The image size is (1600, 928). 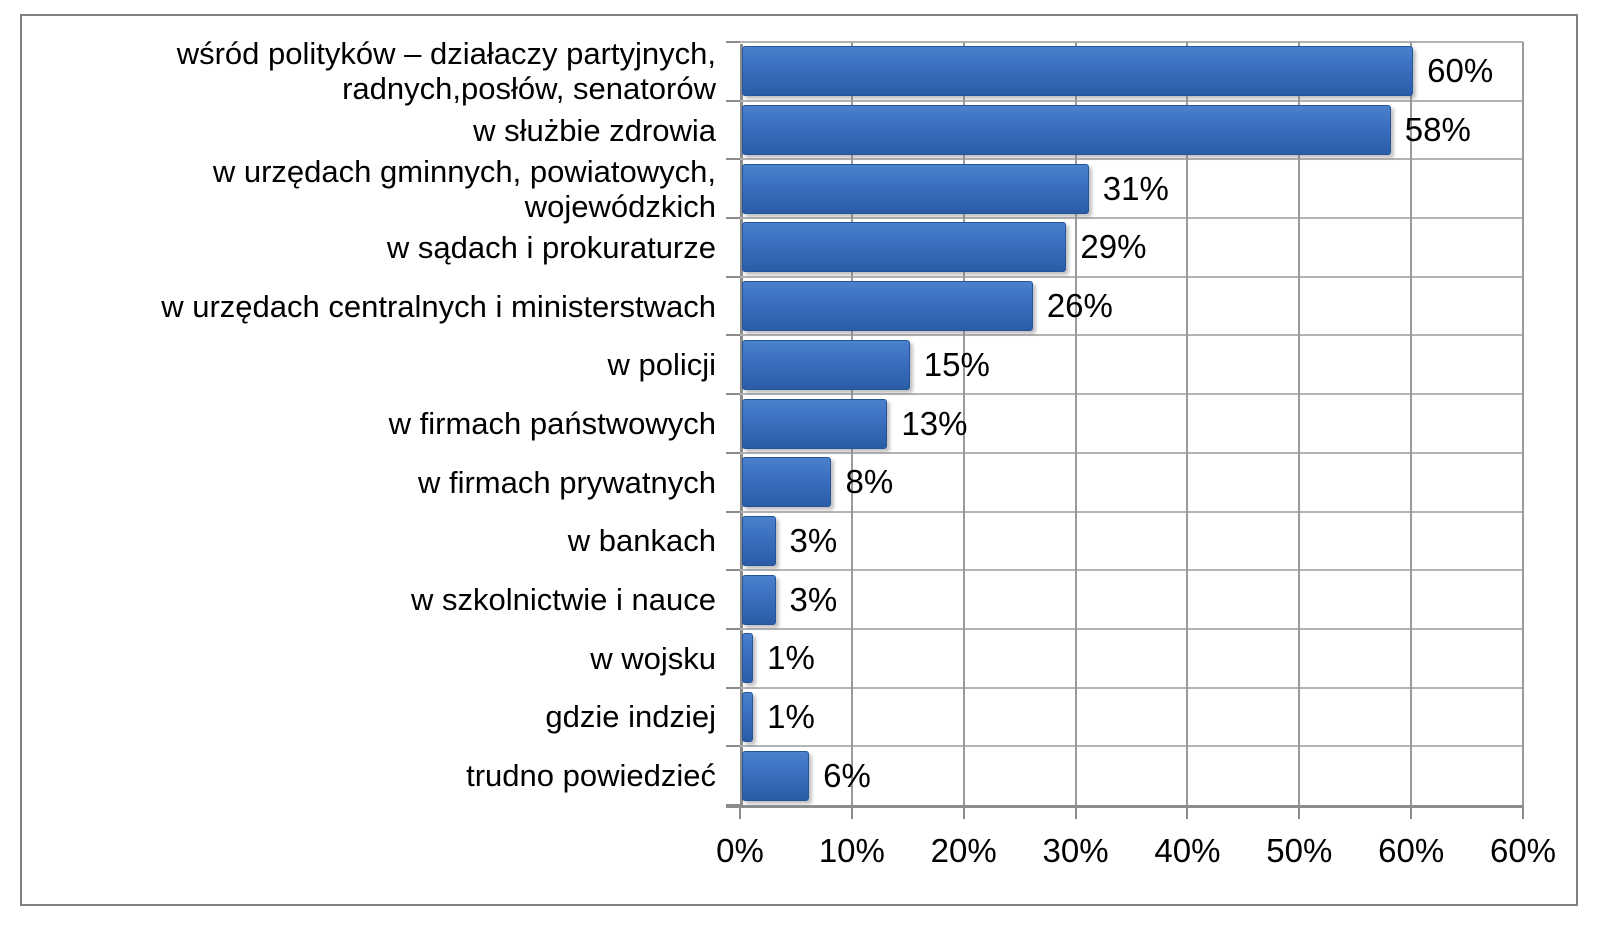 What do you see at coordinates (847, 775) in the screenshot?
I see `value-label: 6%` at bounding box center [847, 775].